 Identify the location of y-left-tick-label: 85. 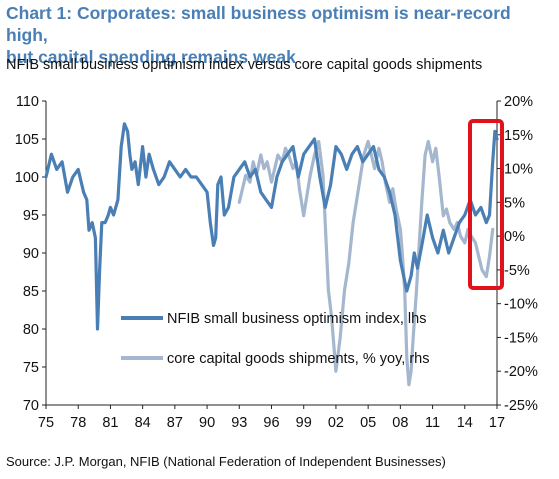
(31, 292).